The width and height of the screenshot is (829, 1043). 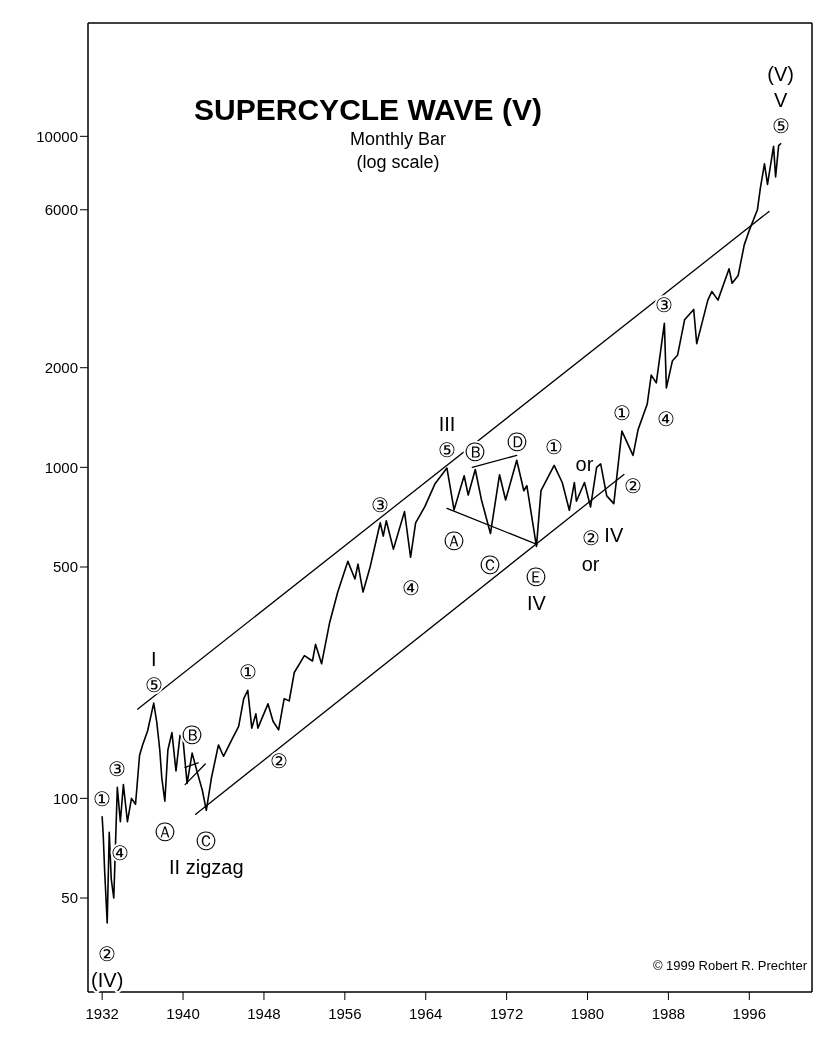 I want to click on text: Monthly Bar (log scale), so click(x=397, y=151).